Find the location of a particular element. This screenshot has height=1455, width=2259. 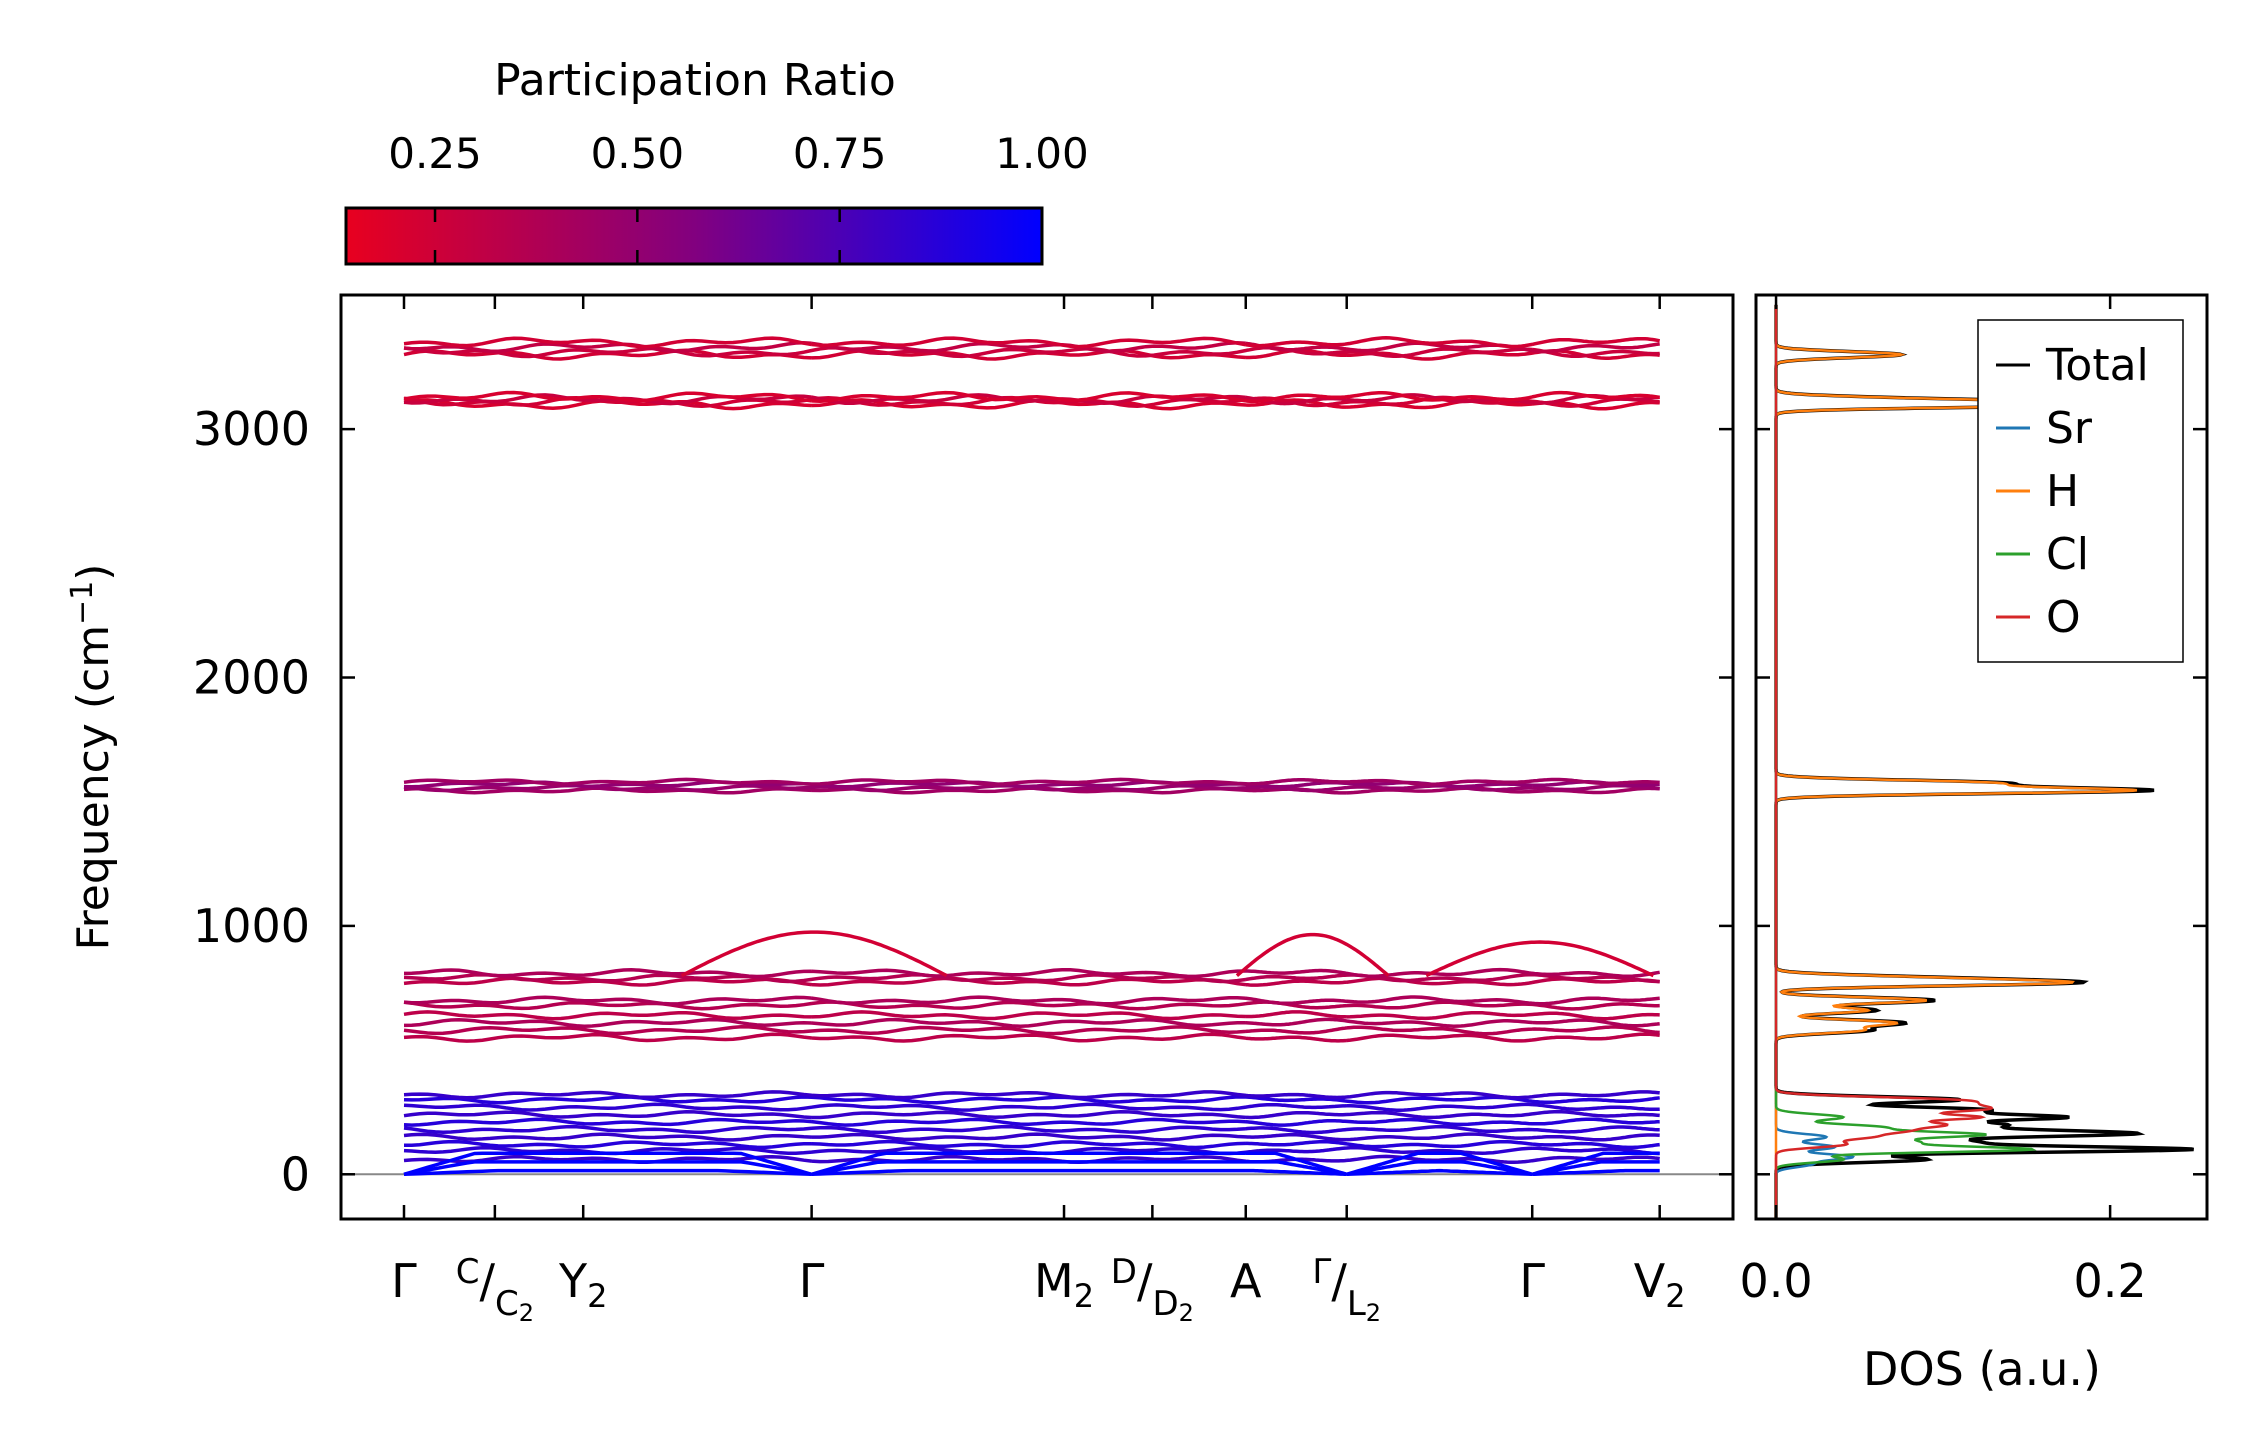

dos-curve-o is located at coordinates (1884, 761).